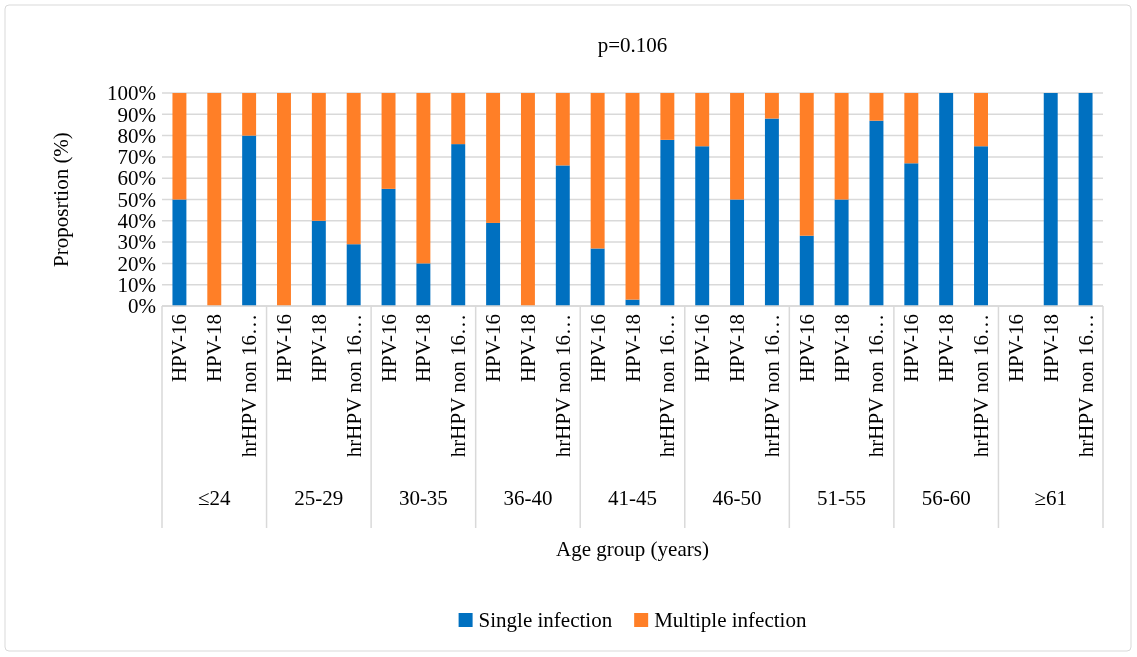 Image resolution: width=1137 pixels, height=657 pixels. Describe the element at coordinates (215, 498) in the screenshot. I see `text: ≤24` at that location.